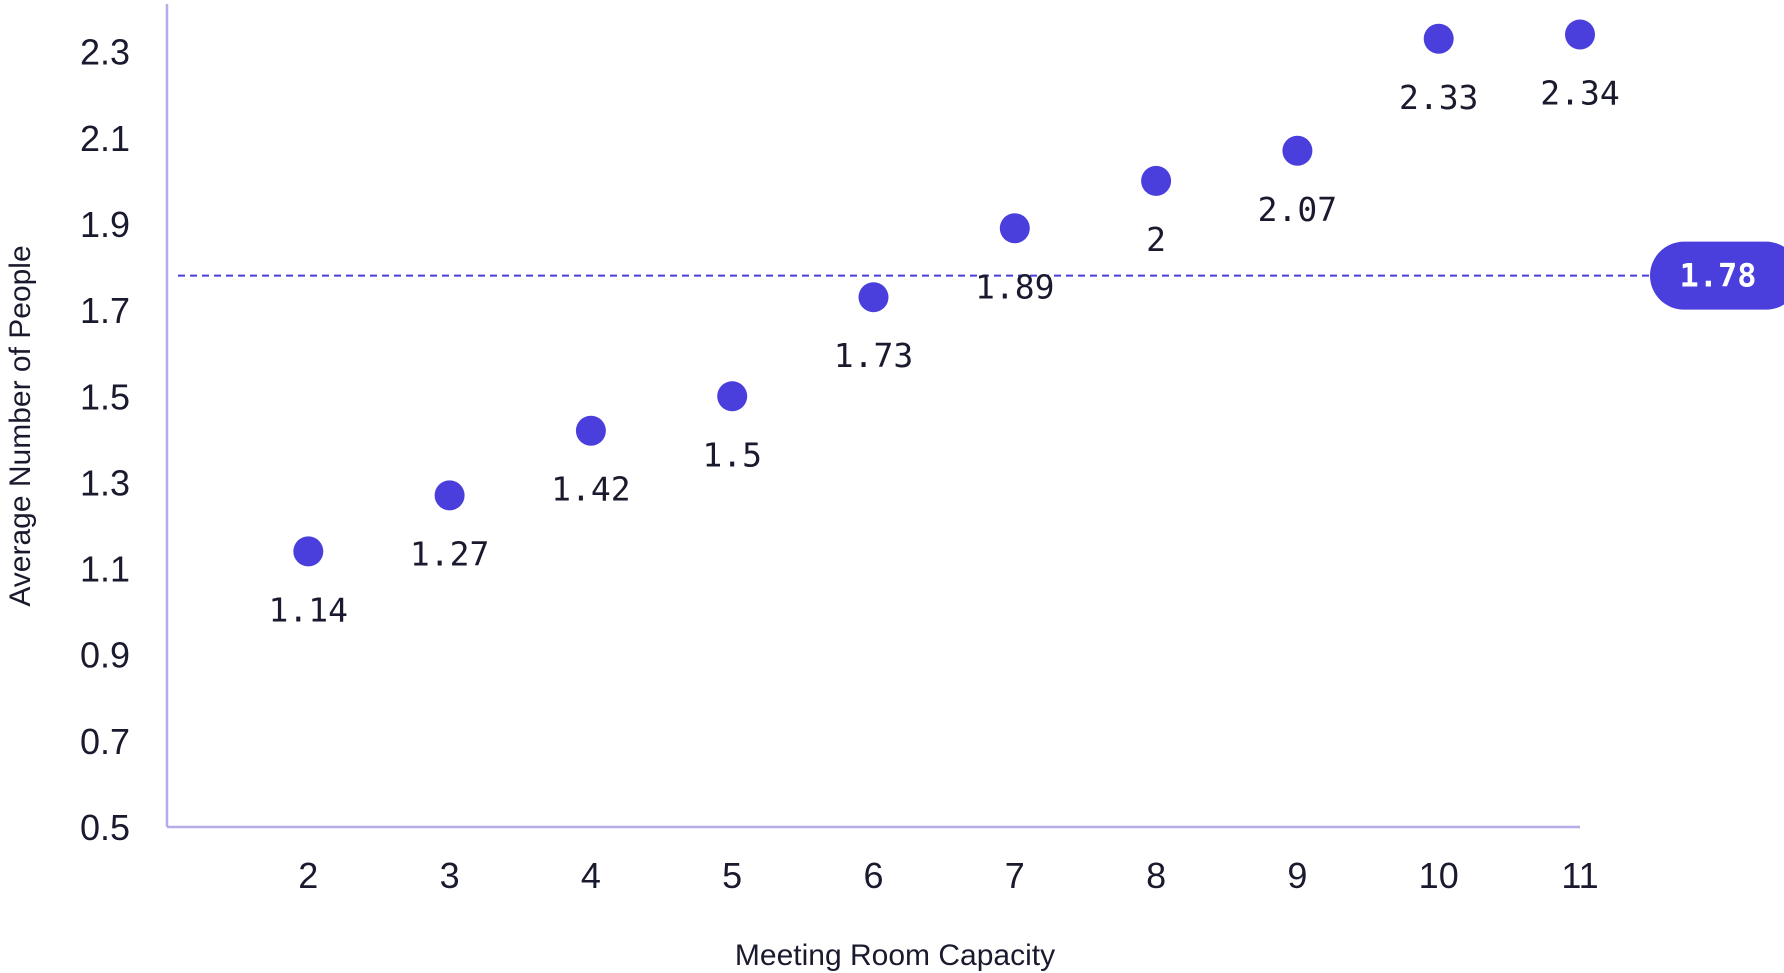 This screenshot has height=973, width=1784. What do you see at coordinates (105, 310) in the screenshot?
I see `y-tick-label: 1.7` at bounding box center [105, 310].